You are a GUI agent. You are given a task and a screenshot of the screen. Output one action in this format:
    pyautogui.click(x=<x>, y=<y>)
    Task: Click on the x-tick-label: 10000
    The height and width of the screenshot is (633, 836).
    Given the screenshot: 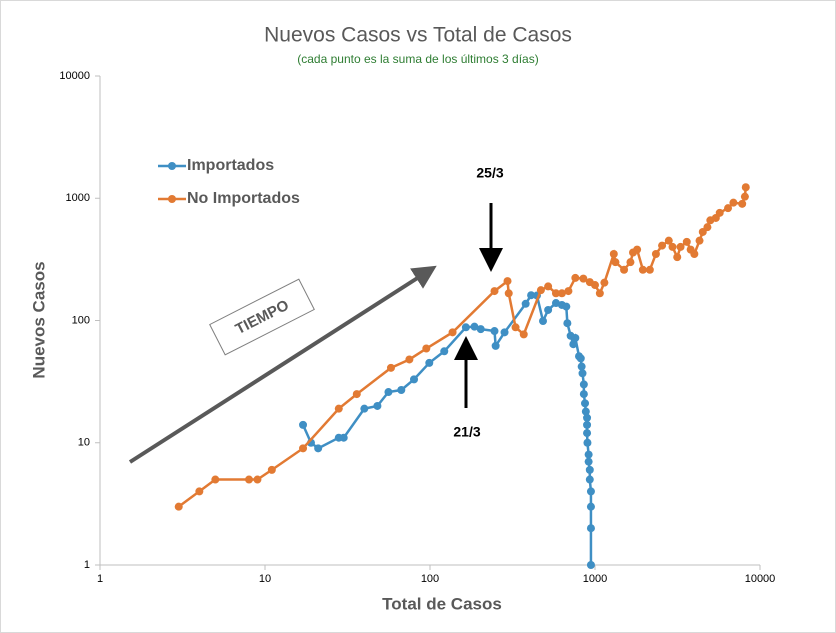 What is the action you would take?
    pyautogui.click(x=760, y=579)
    